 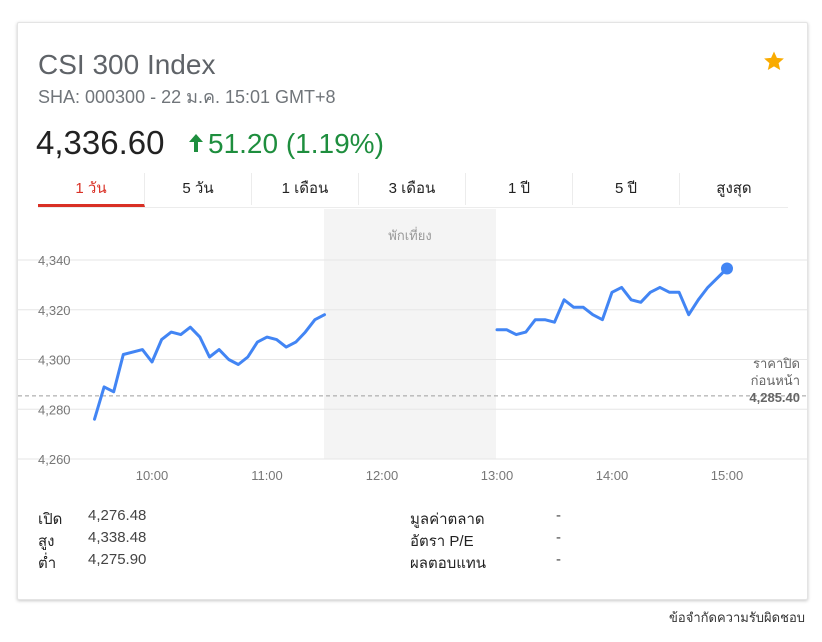 I want to click on x-axis-labels: 10:00 11:00 12:00 13:00 14:00 15:00, so click(x=440, y=475).